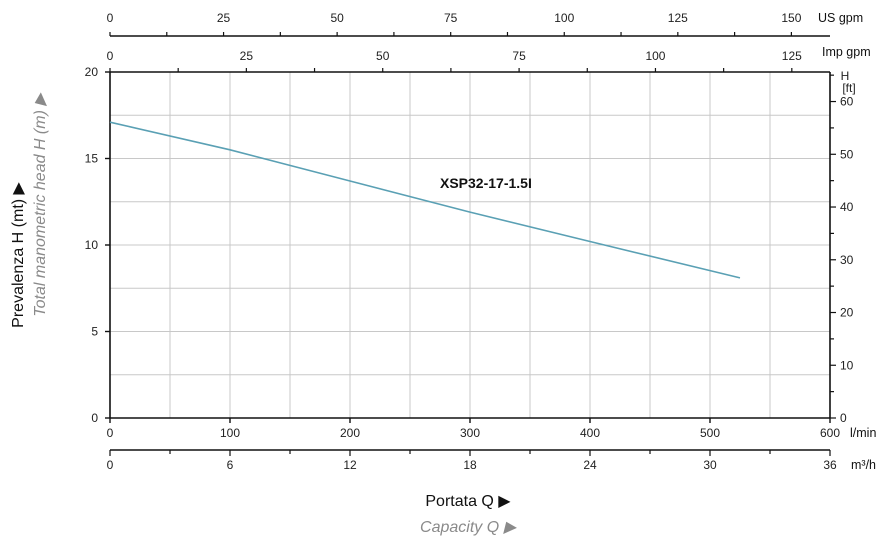  I want to click on m3h-unit-label: m³/h, so click(863, 465).